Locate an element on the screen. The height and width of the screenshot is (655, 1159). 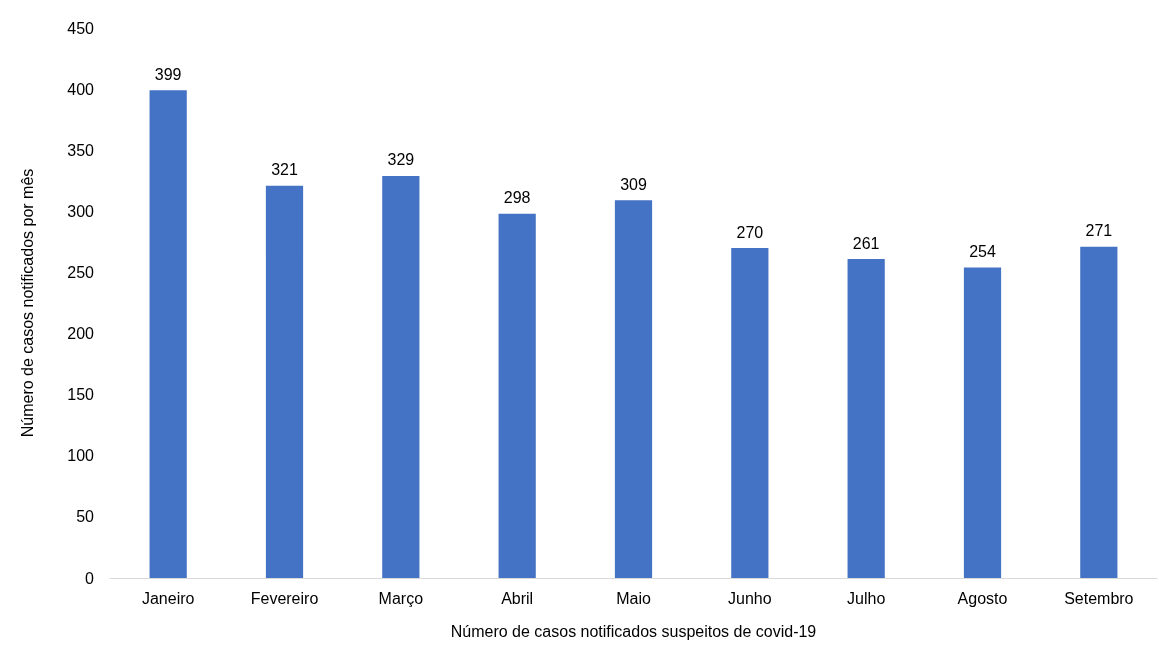
x-tick-label: Fevereiro is located at coordinates (284, 598).